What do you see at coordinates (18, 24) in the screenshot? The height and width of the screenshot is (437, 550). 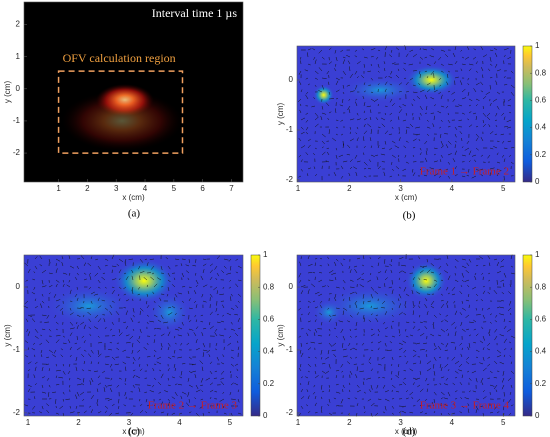 I see `y-tick-label: 2` at bounding box center [18, 24].